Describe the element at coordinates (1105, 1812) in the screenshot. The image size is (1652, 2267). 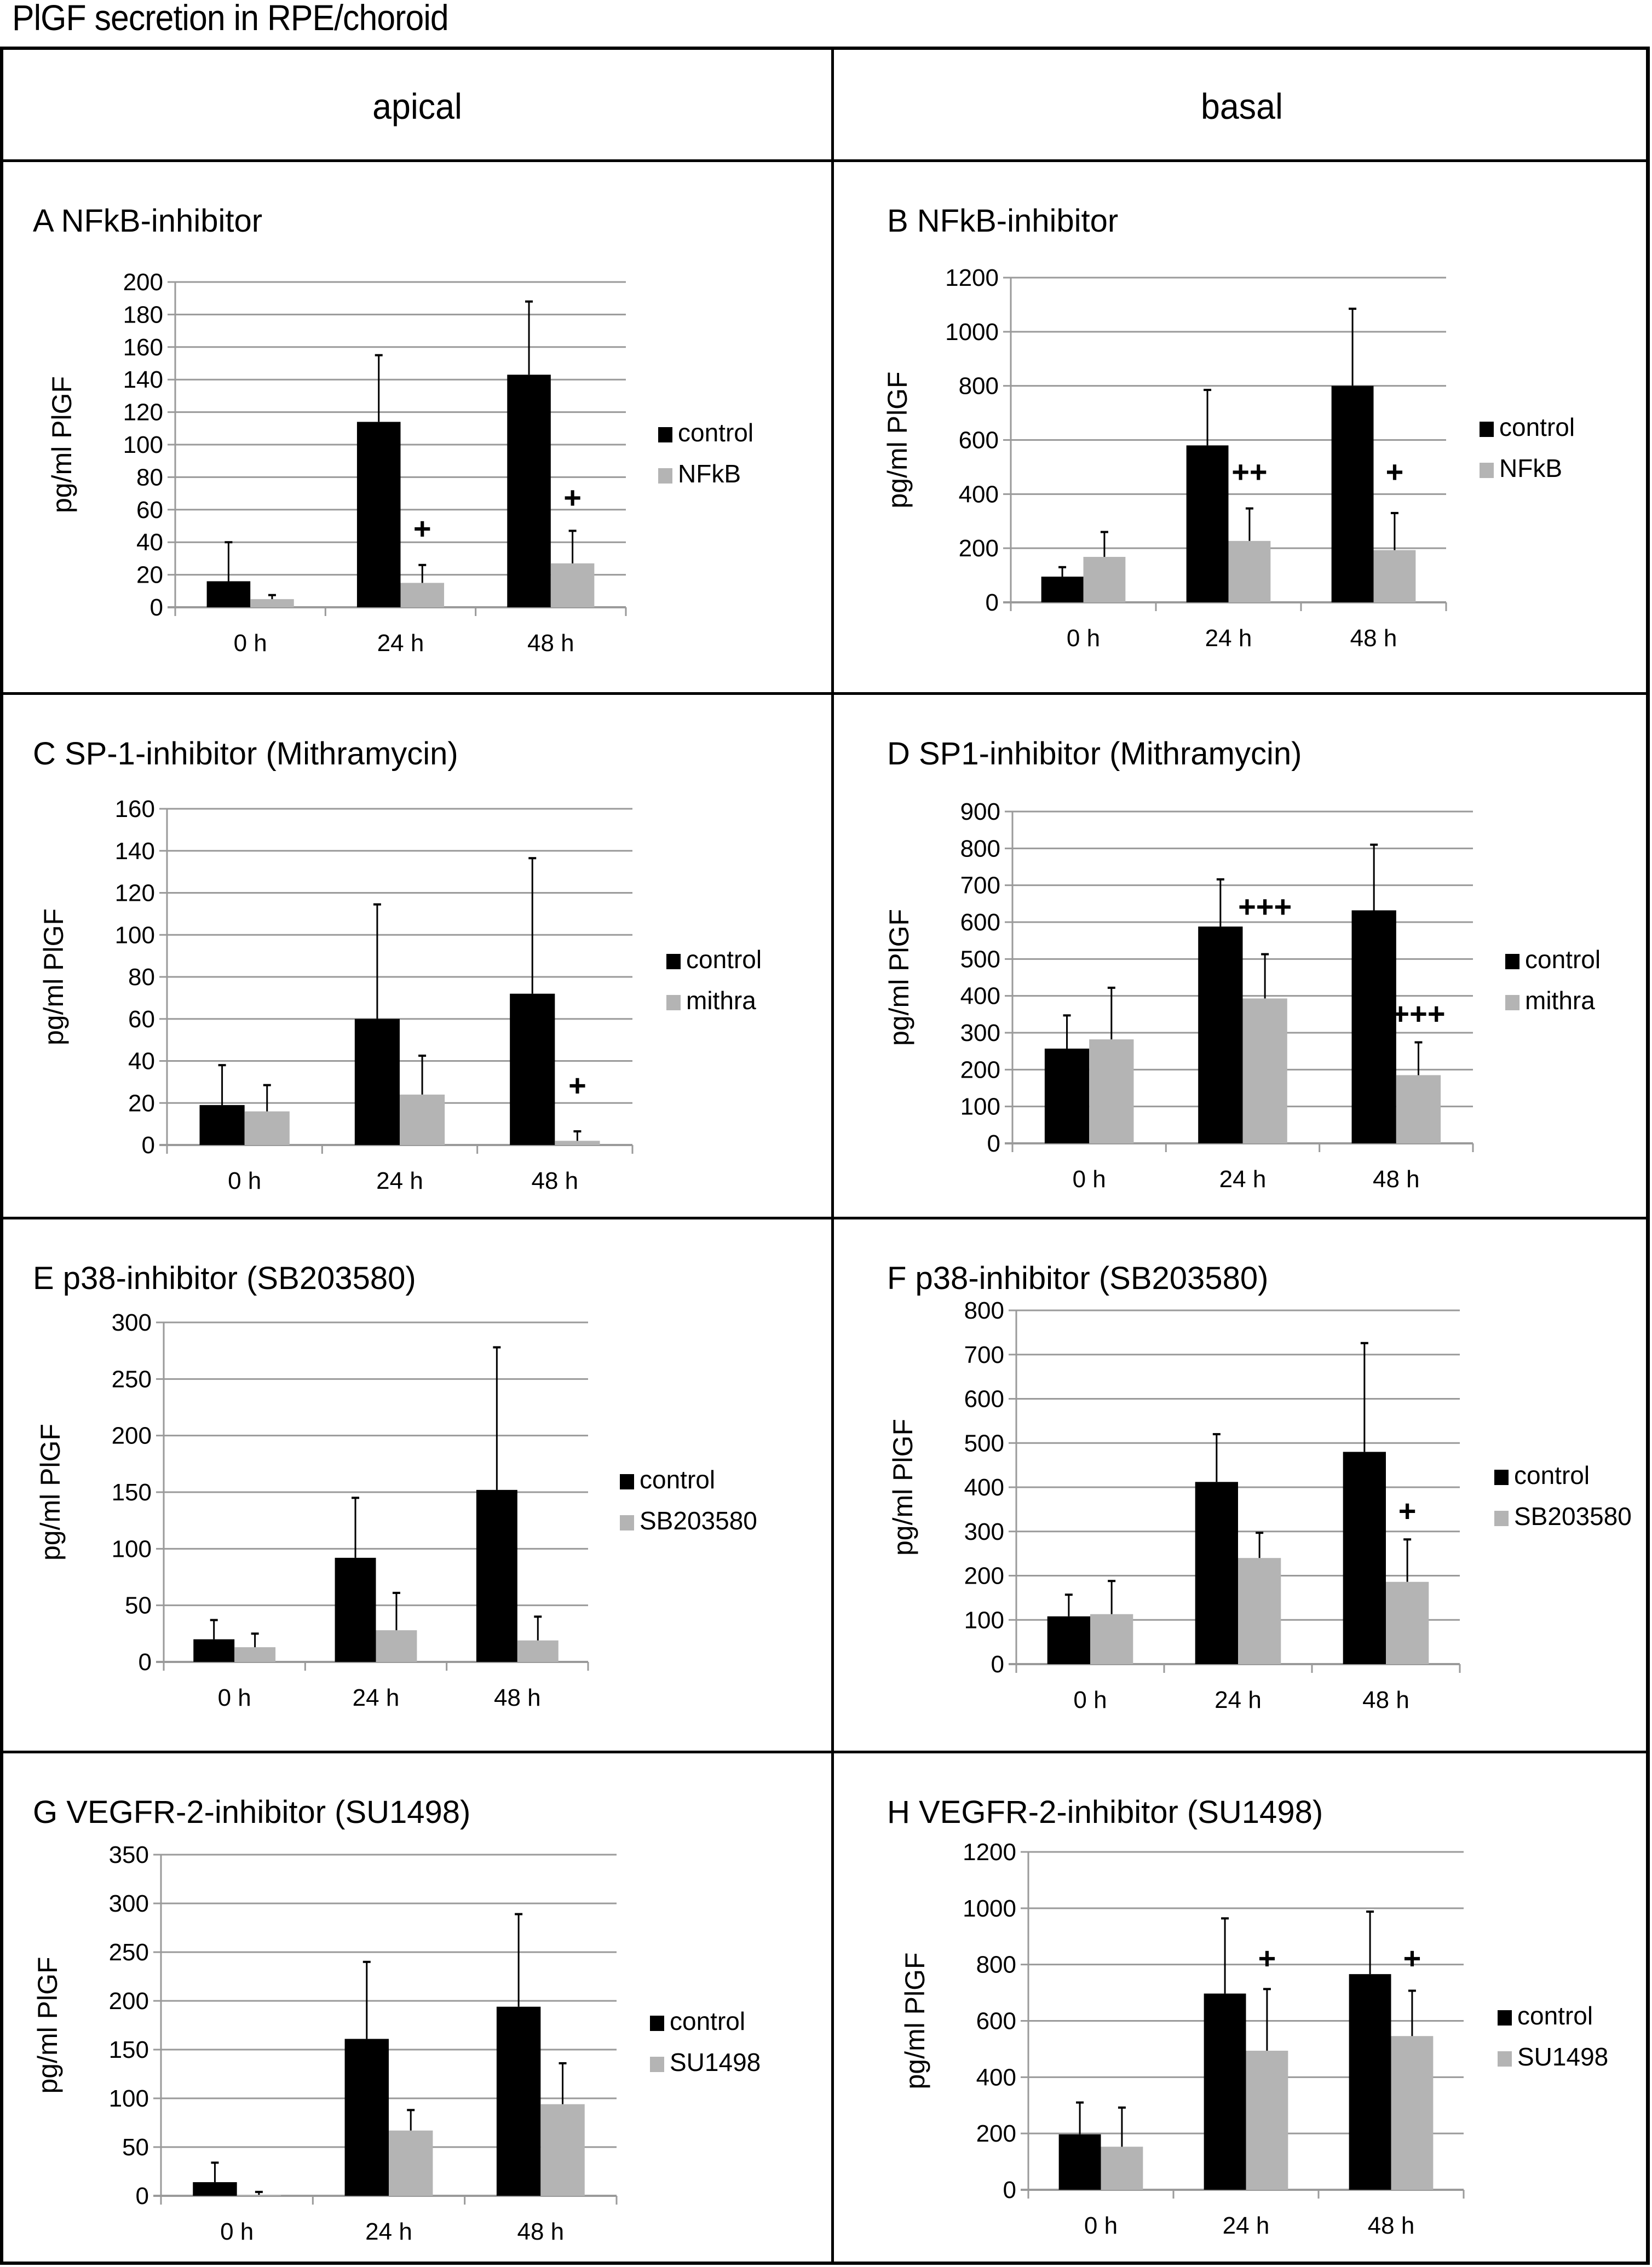
I see `panel-title: H VEGFR-2-inhibitor (SU1498)` at that location.